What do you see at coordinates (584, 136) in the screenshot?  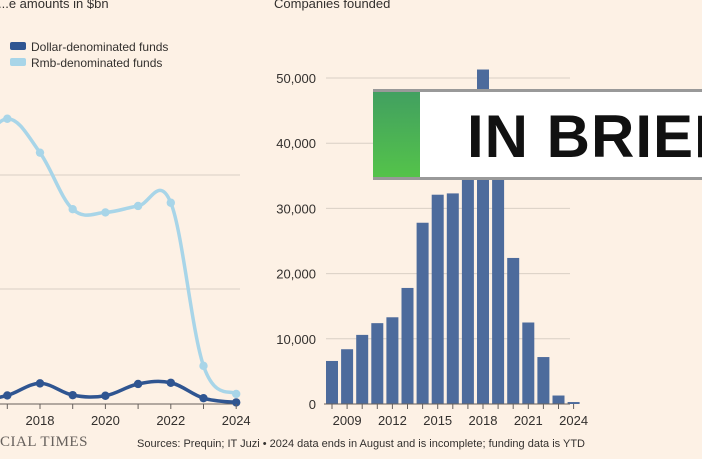 I see `banner-text: IN BRIEF` at bounding box center [584, 136].